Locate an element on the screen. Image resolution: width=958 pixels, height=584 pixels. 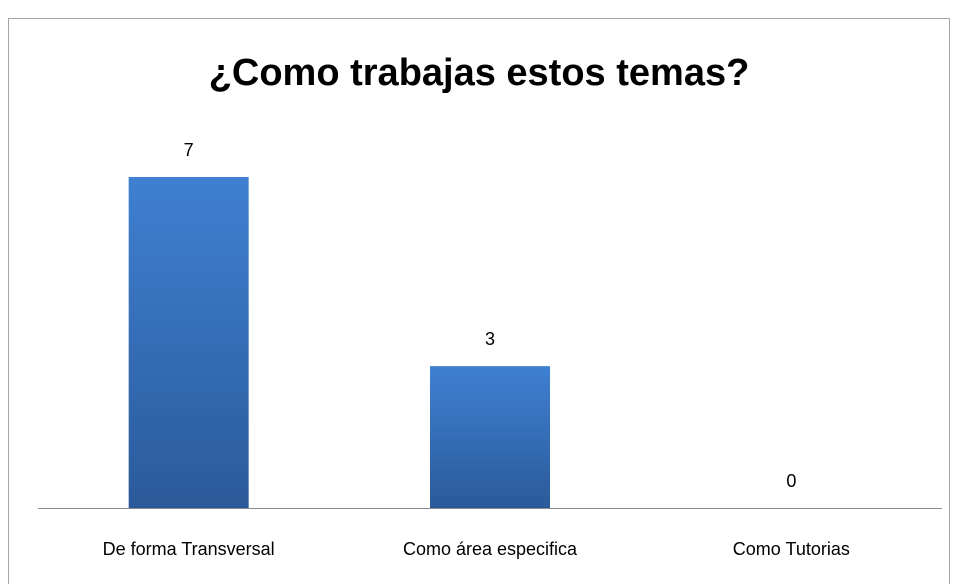
x-tick-label: Como área especifica is located at coordinates (490, 549).